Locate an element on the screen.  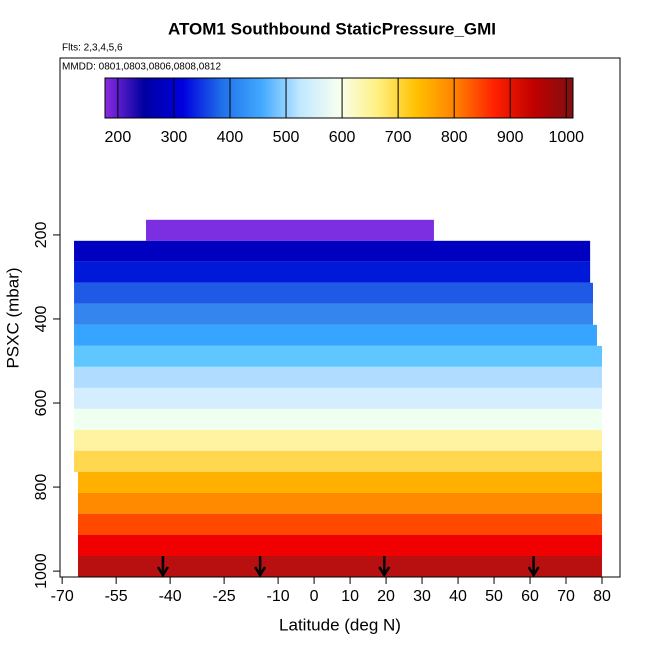
colorbar-tick-label: 500 is located at coordinates (286, 137).